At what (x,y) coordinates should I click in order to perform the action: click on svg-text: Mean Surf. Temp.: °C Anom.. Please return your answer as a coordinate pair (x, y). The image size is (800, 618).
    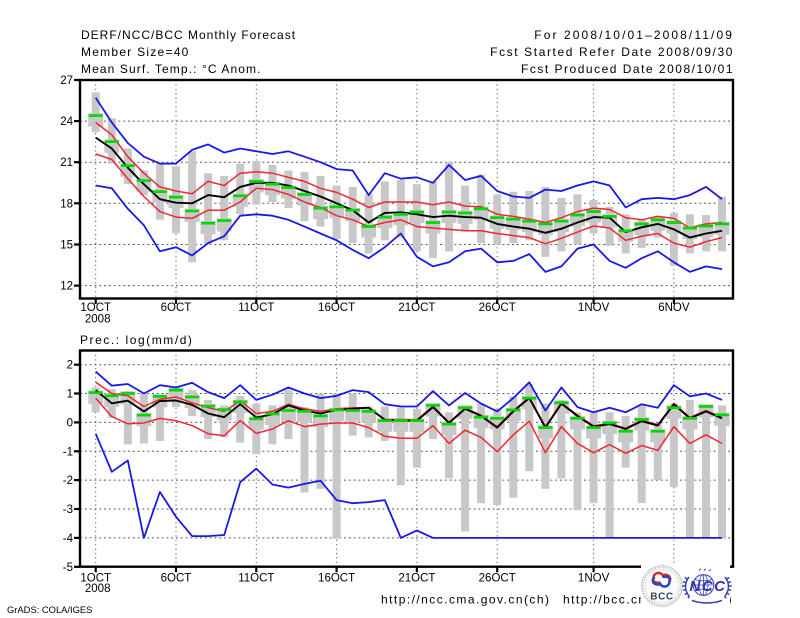
    Looking at the image, I should click on (171, 69).